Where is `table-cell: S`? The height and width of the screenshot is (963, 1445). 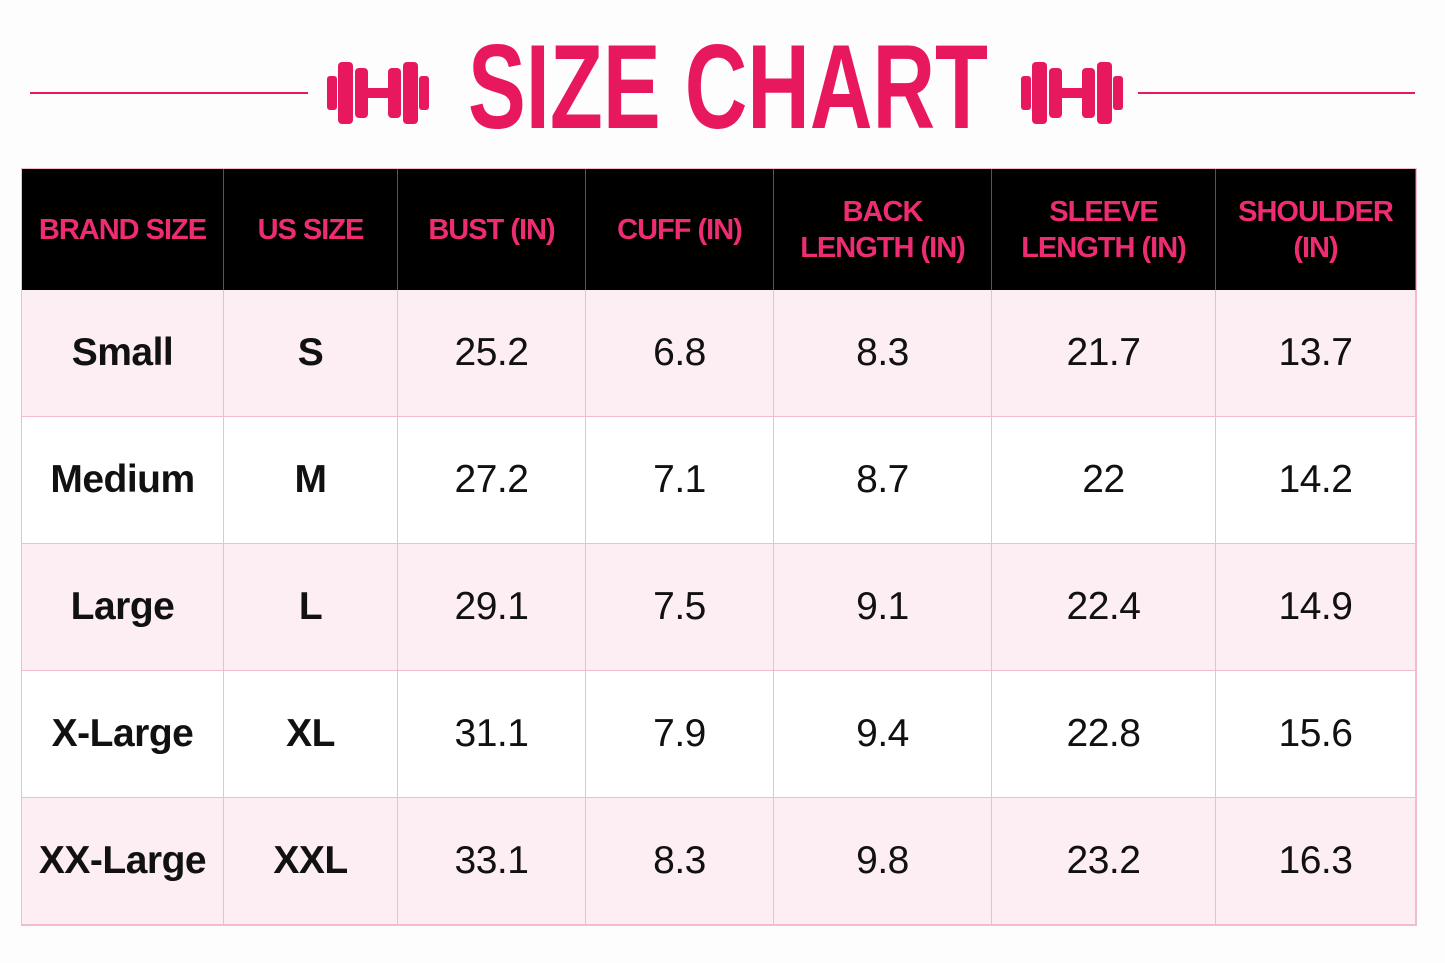 table-cell: S is located at coordinates (311, 353).